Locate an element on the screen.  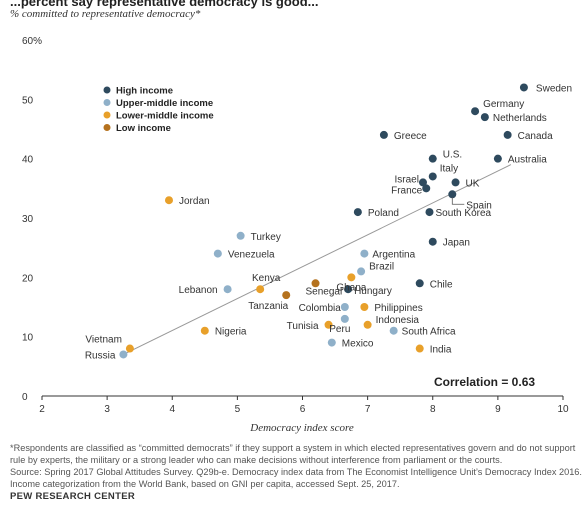
point-label-uk: UK is located at coordinates (473, 183).